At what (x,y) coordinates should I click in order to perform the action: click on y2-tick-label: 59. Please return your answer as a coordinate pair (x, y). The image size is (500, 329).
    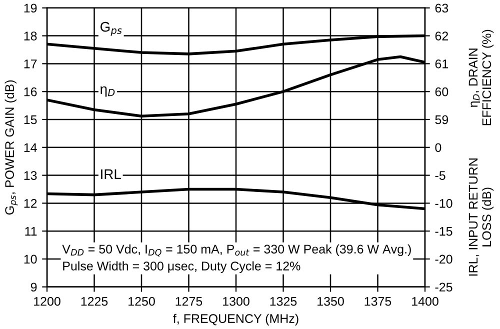
    Looking at the image, I should click on (441, 119).